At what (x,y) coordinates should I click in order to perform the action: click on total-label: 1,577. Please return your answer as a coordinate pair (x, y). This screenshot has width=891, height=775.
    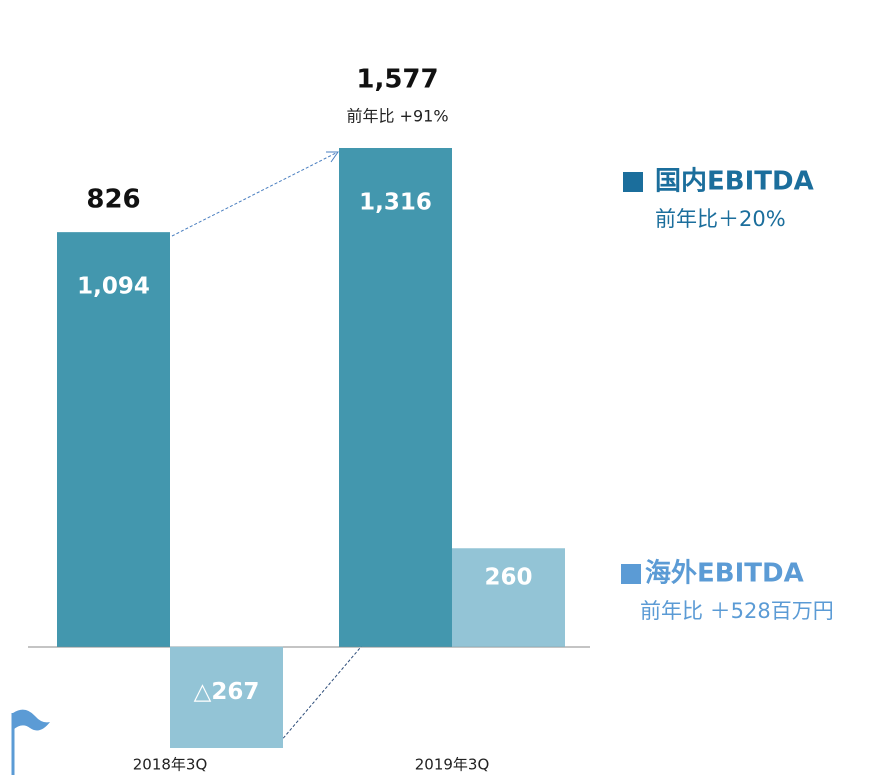
    Looking at the image, I should click on (397, 80).